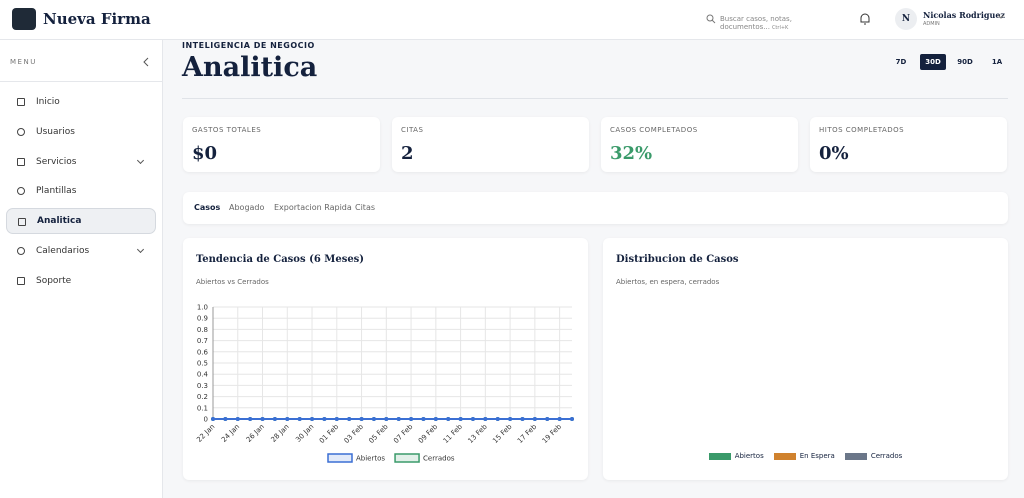 The height and width of the screenshot is (498, 1024). I want to click on tab: Exportacion Rapida, so click(313, 207).